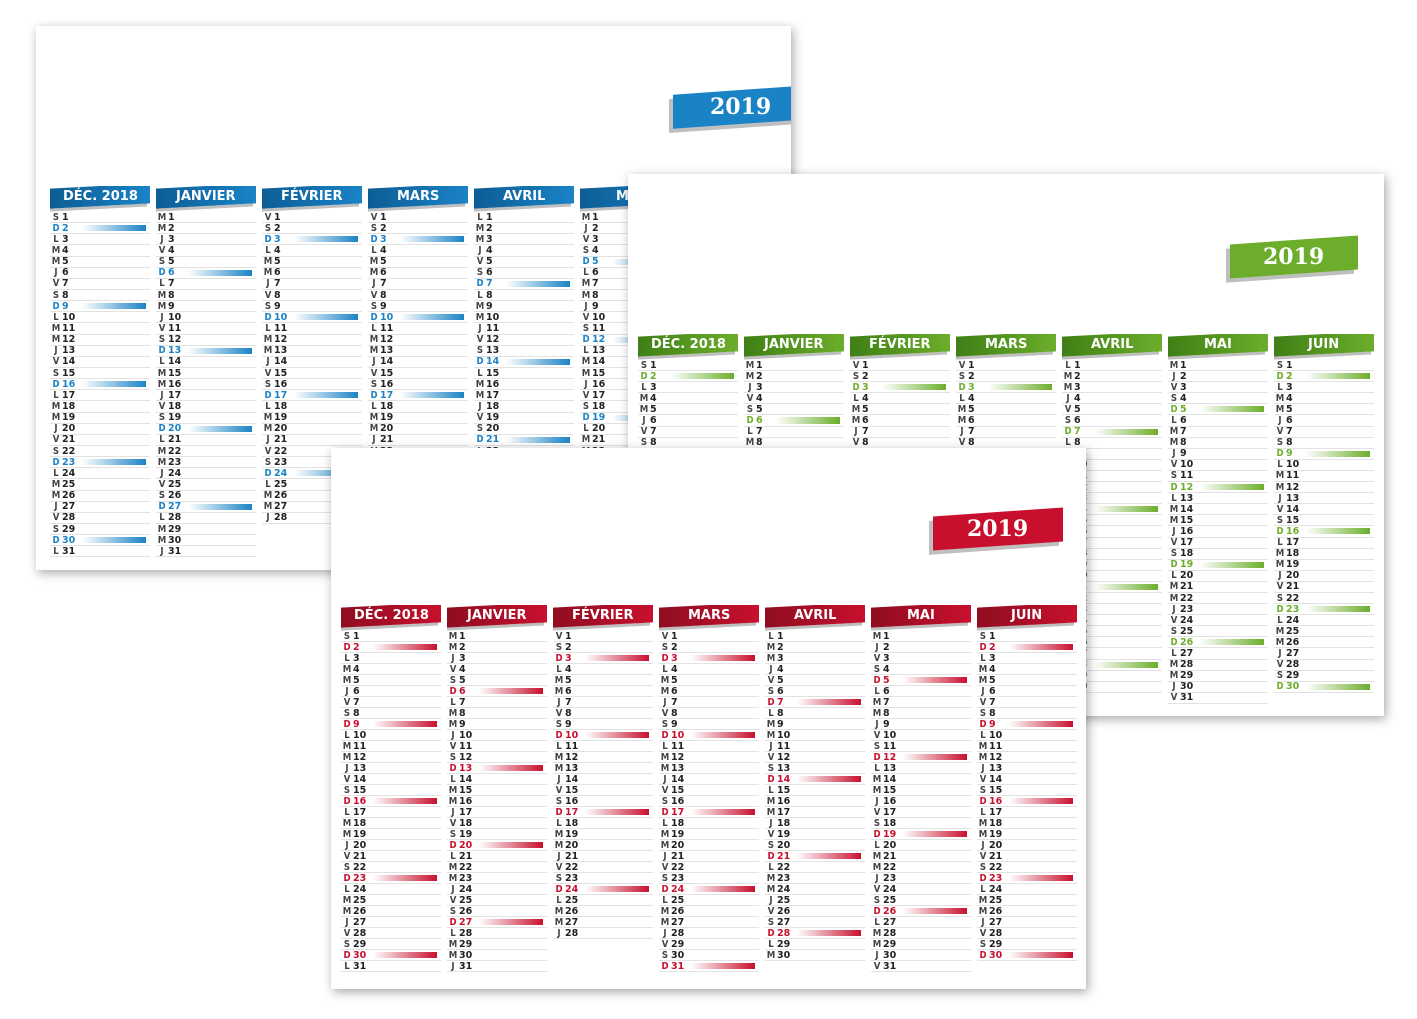 This screenshot has height=1019, width=1417. What do you see at coordinates (453, 834) in the screenshot?
I see `weekday-letter: S` at bounding box center [453, 834].